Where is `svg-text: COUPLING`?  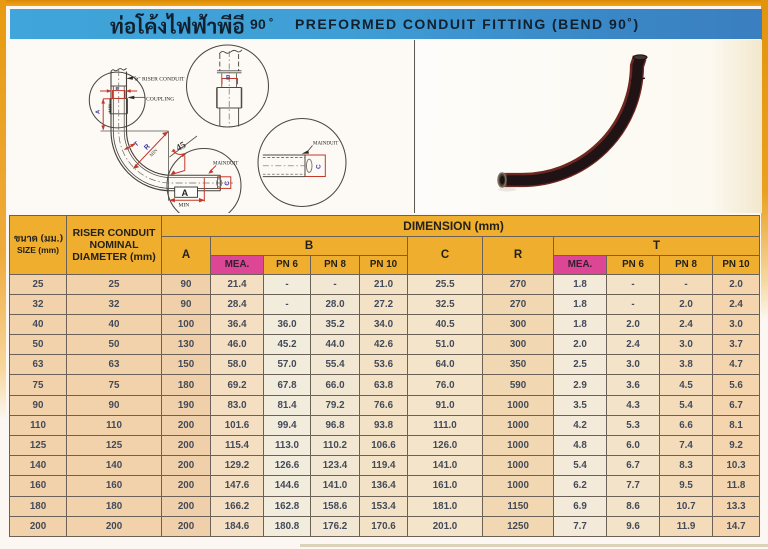 svg-text: COUPLING is located at coordinates (160, 99).